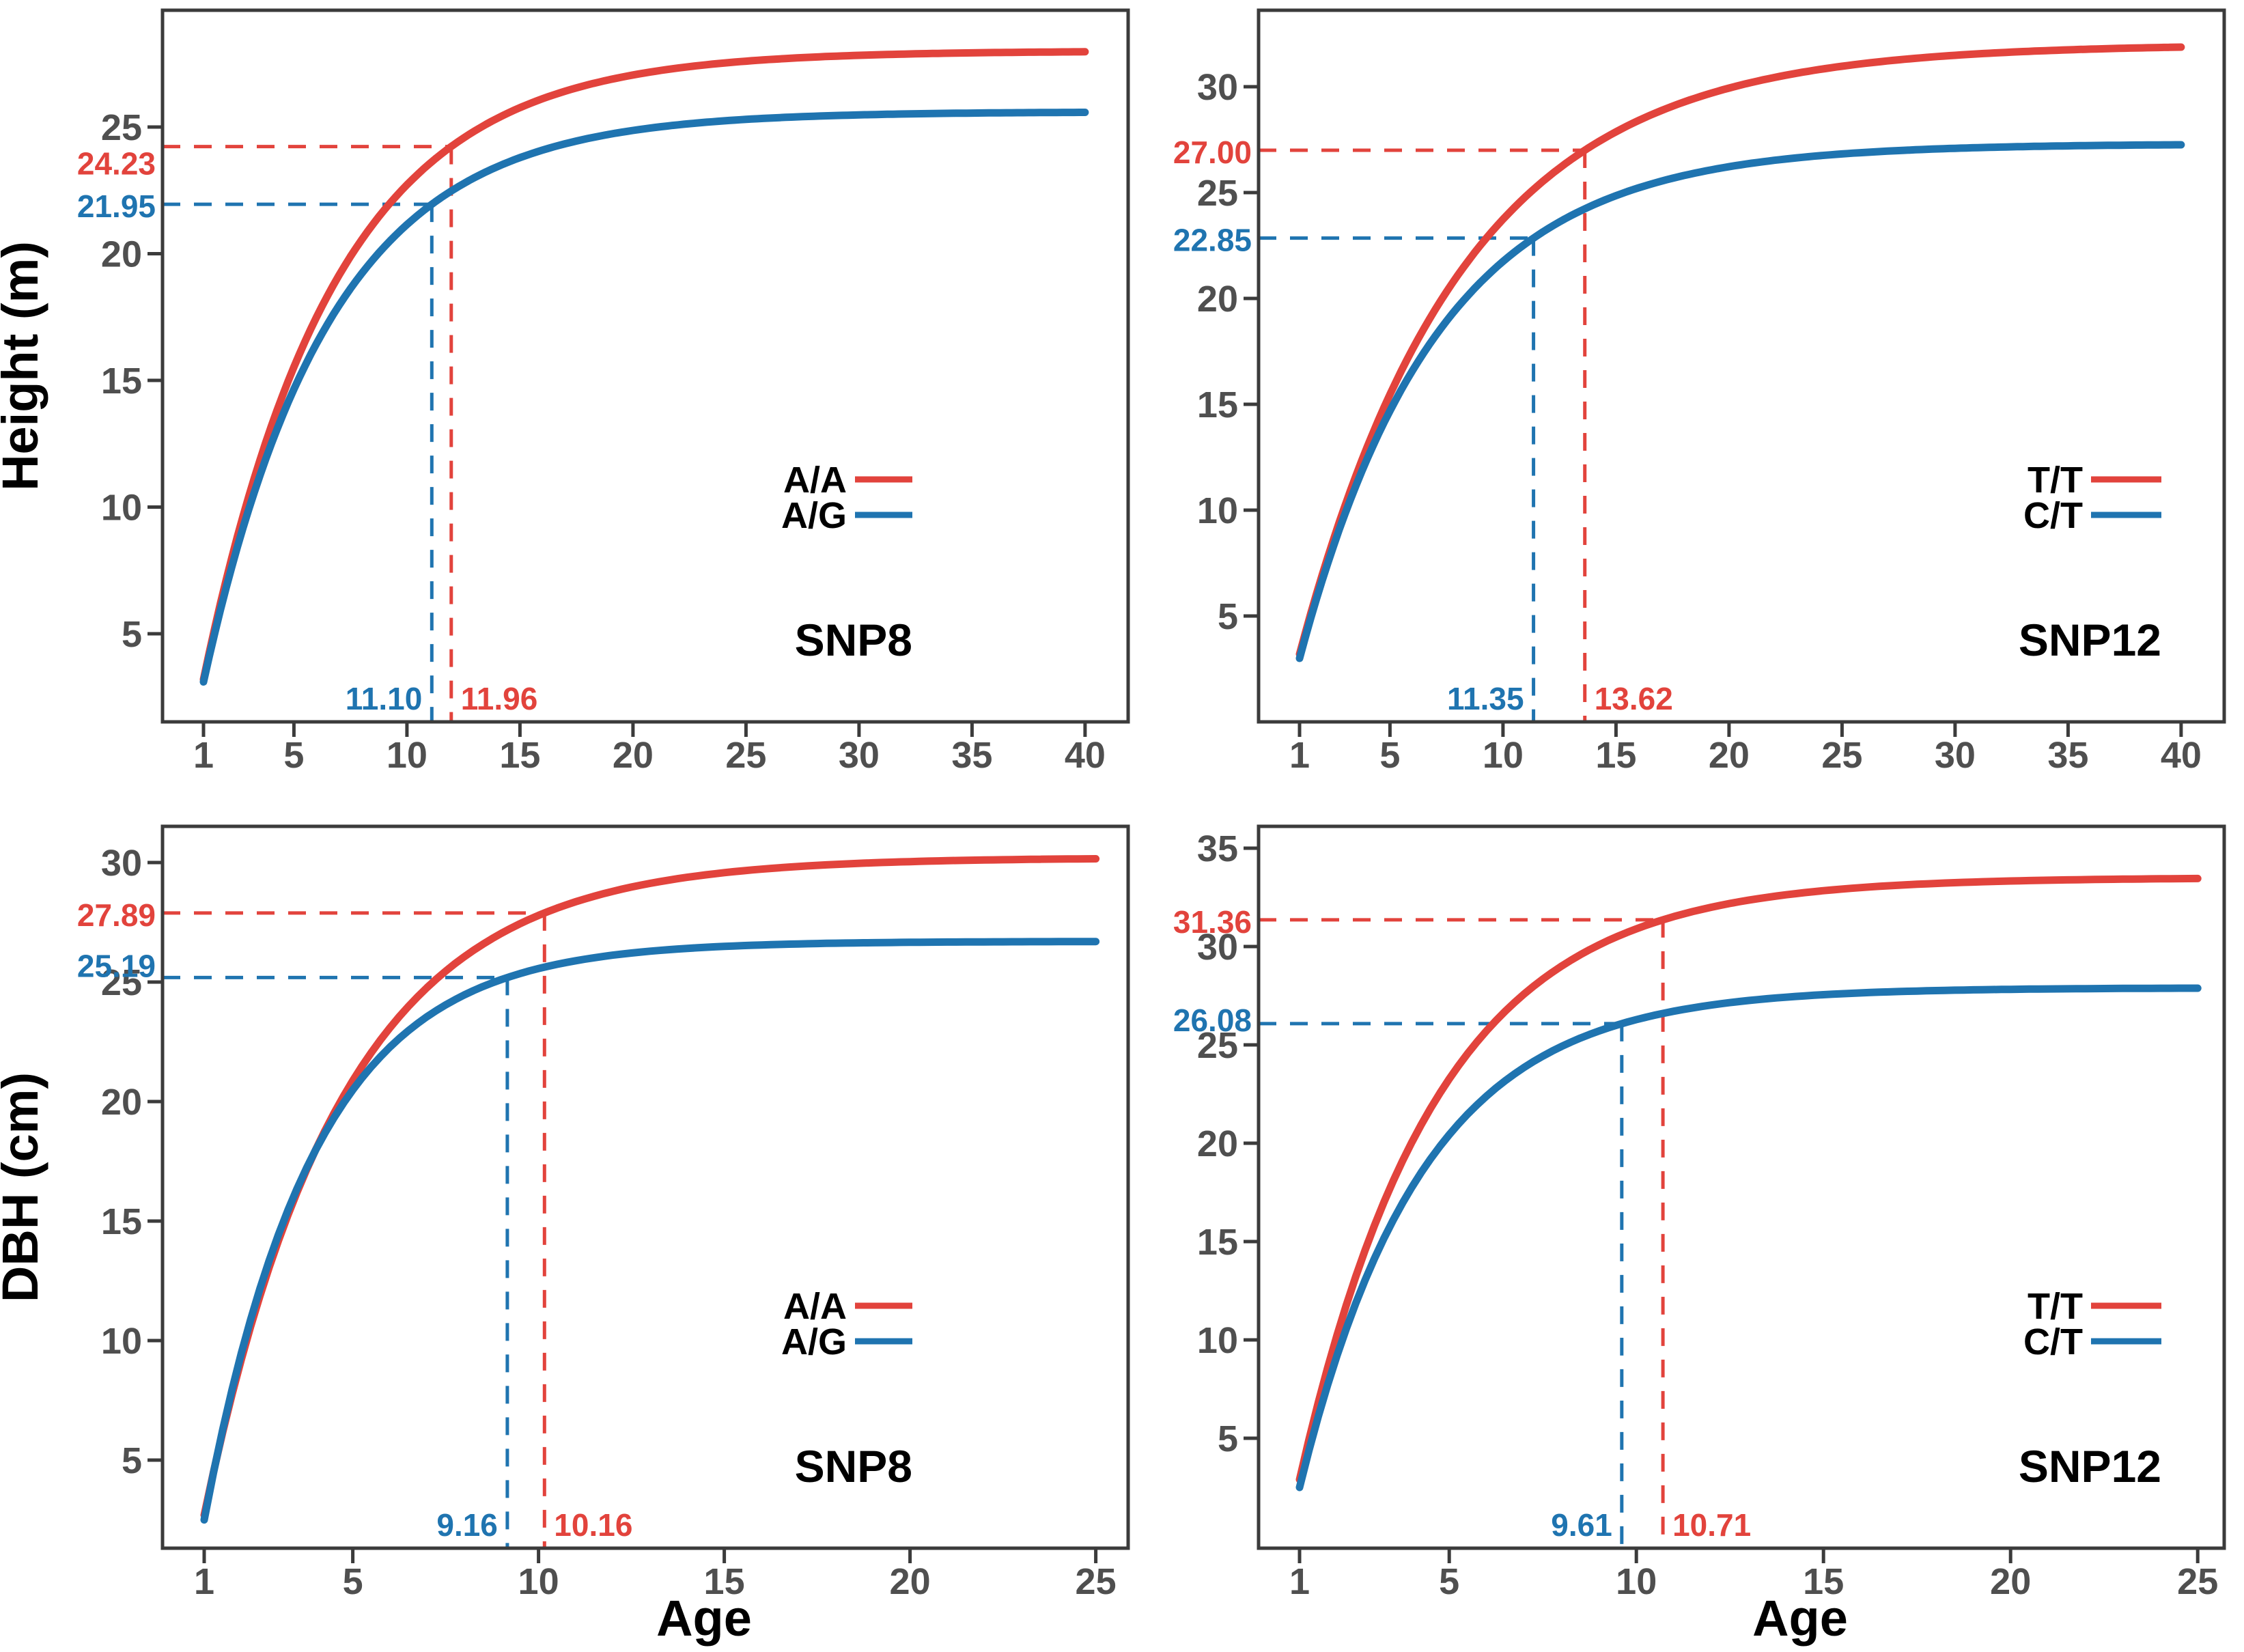  What do you see at coordinates (1711, 1525) in the screenshot?
I see `marker-age-label-T/T: 10.71` at bounding box center [1711, 1525].